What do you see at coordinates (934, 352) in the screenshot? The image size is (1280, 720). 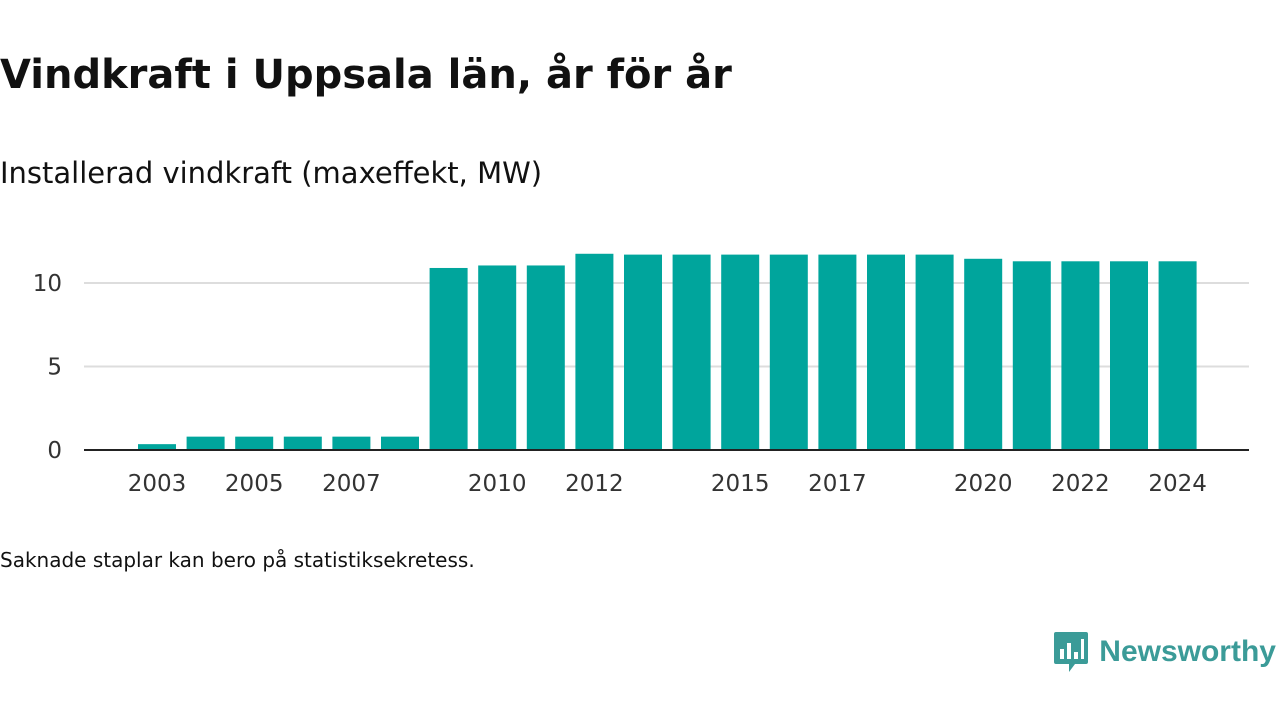 I see `bar-2019` at bounding box center [934, 352].